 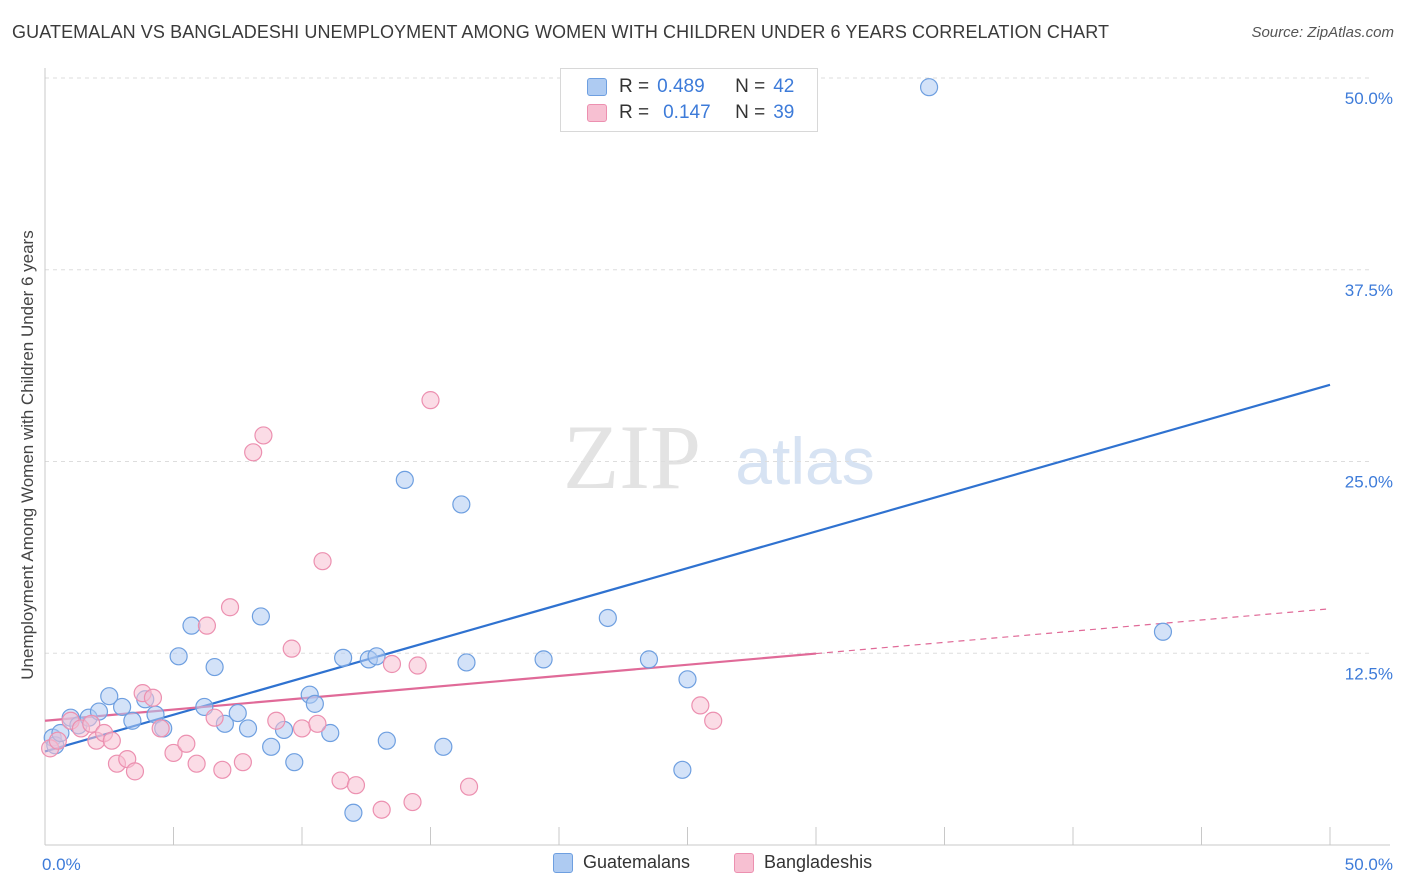 What do you see at coordinates (1369, 482) in the screenshot?
I see `y-tick-label: 25.0%` at bounding box center [1369, 482].